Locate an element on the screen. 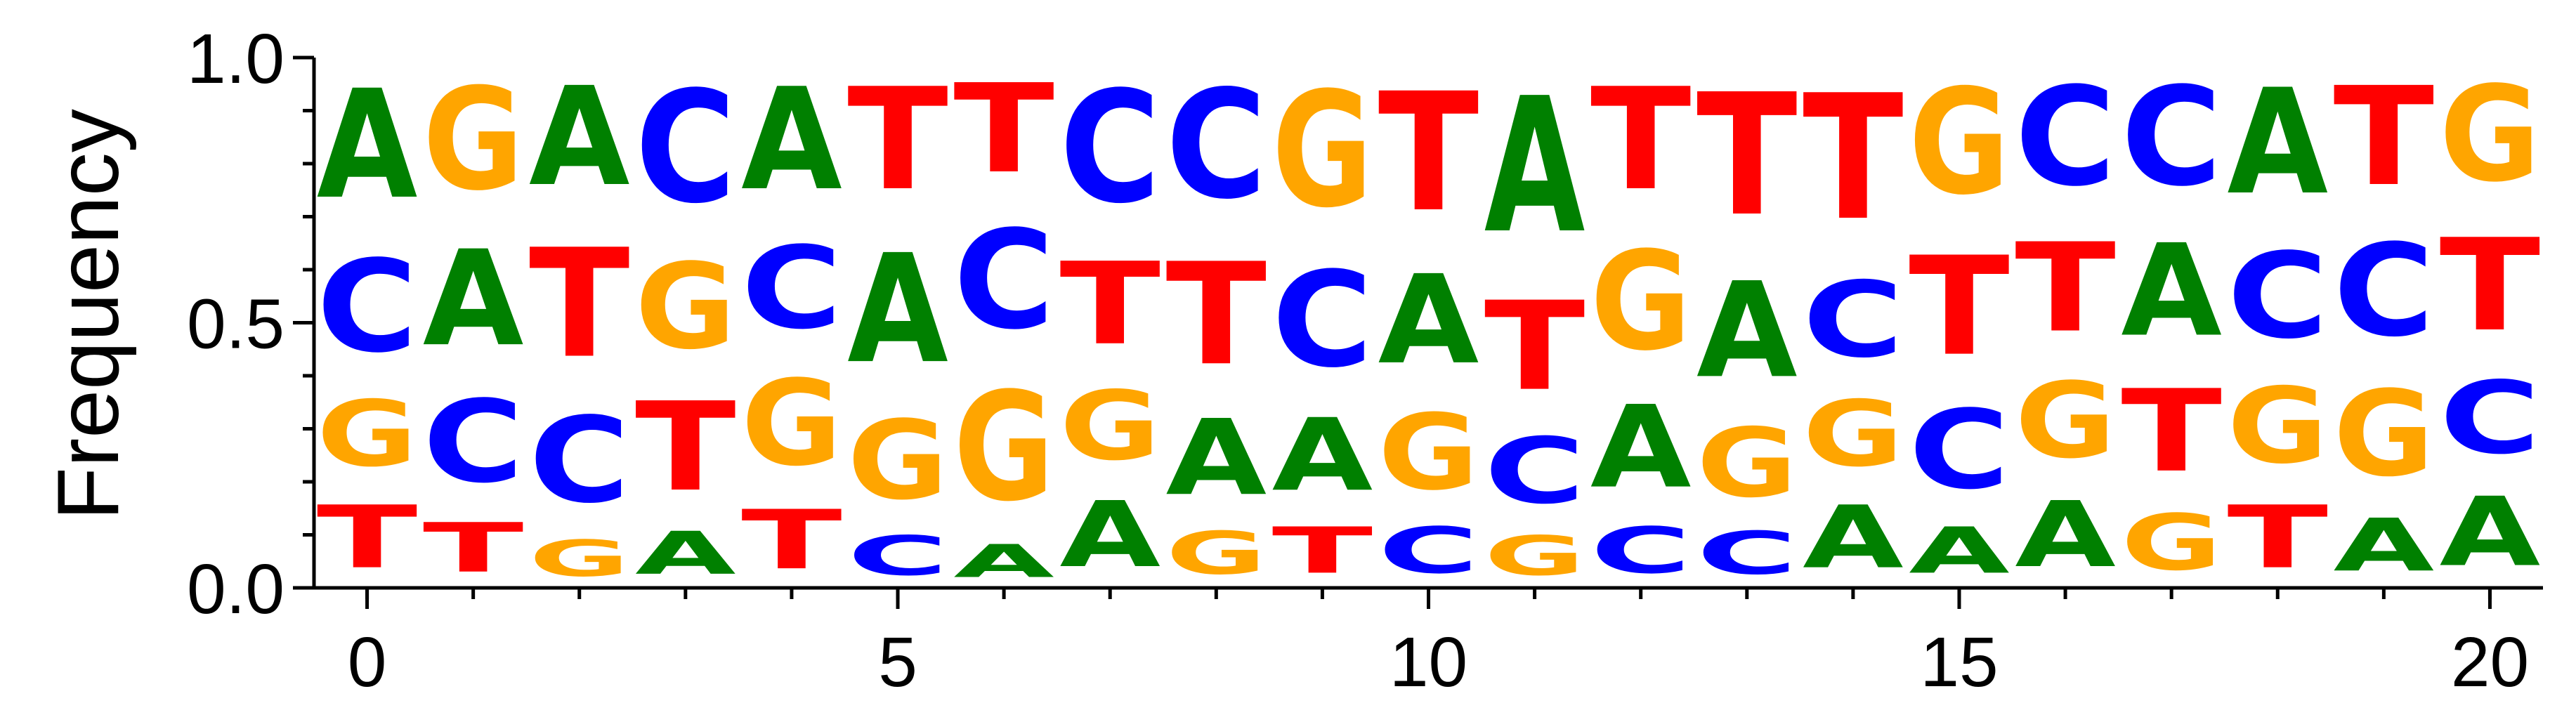 This screenshot has height=722, width=2576. logo-letter-t-pos-14: T is located at coordinates (1854, 158).